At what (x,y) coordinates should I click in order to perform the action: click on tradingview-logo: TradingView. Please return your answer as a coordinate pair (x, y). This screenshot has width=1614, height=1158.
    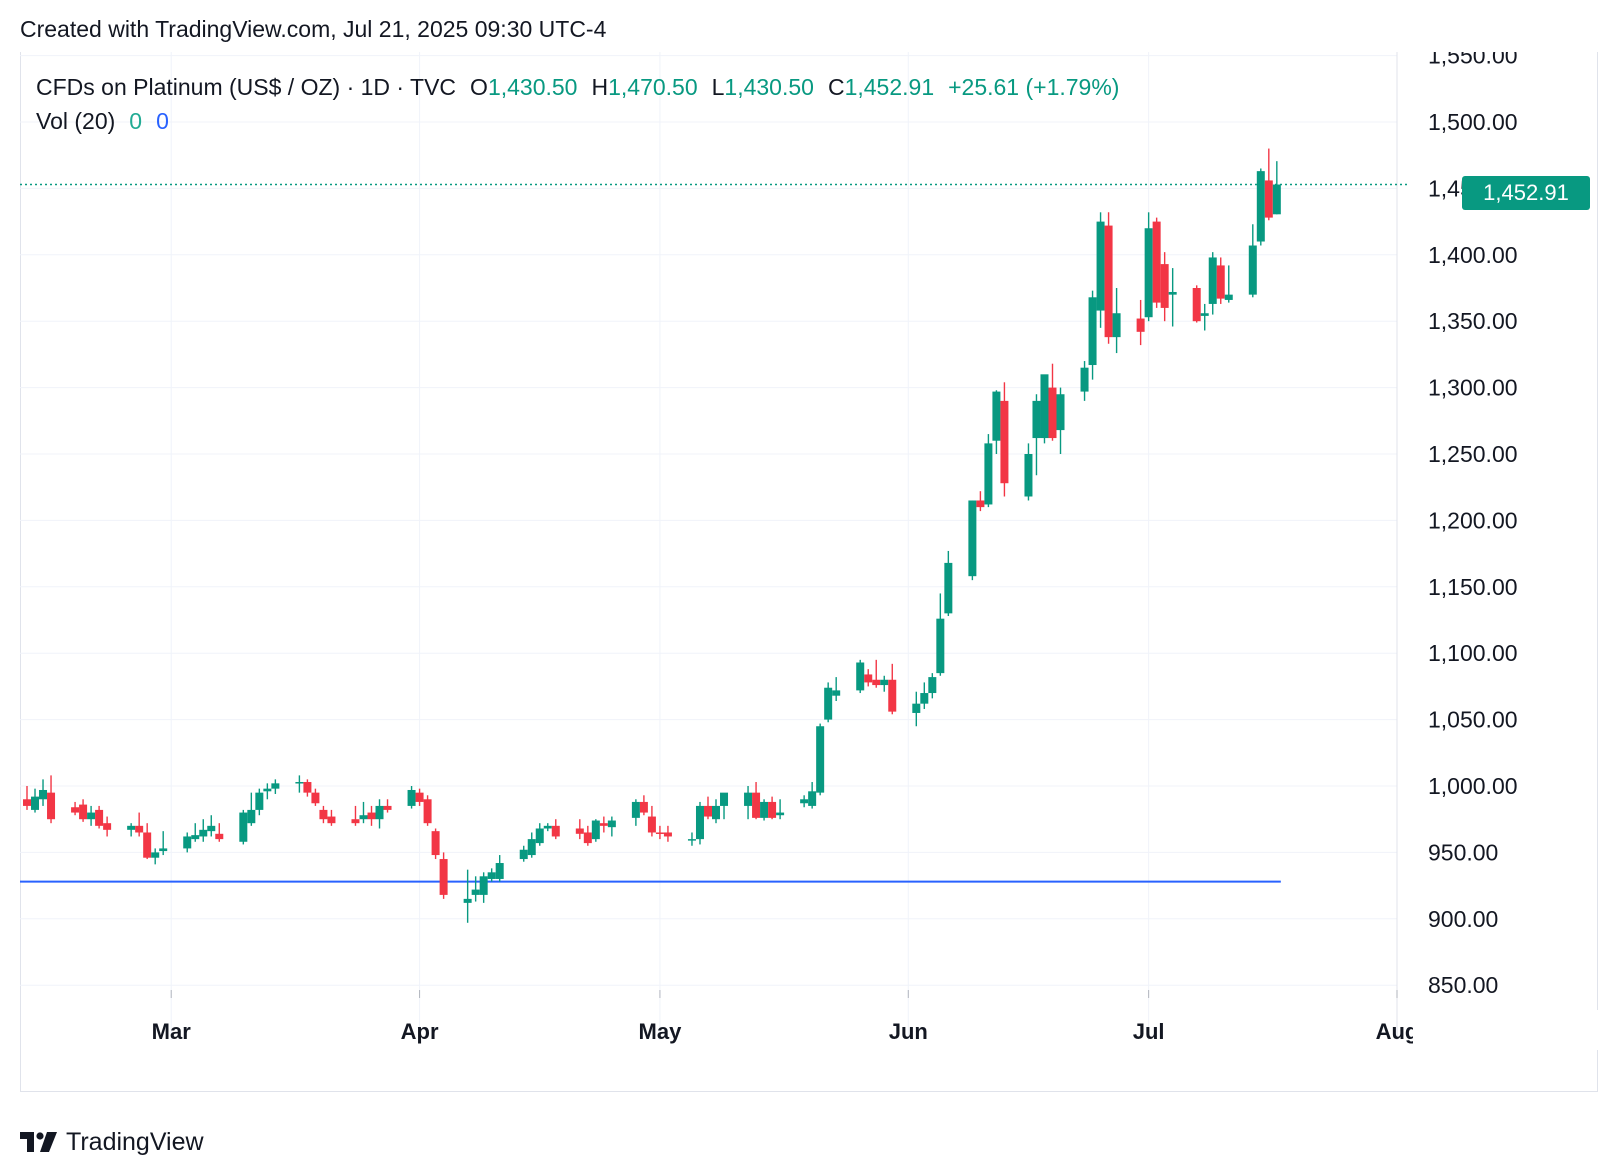
    Looking at the image, I should click on (112, 1142).